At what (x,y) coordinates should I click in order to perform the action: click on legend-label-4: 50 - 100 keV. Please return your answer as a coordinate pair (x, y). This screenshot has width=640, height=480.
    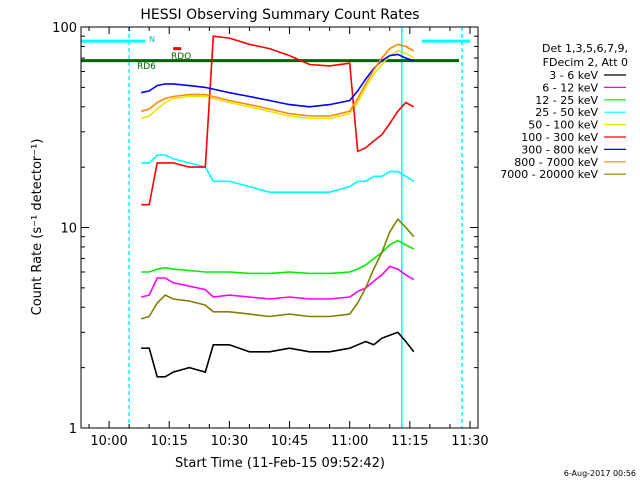
    Looking at the image, I should click on (563, 125).